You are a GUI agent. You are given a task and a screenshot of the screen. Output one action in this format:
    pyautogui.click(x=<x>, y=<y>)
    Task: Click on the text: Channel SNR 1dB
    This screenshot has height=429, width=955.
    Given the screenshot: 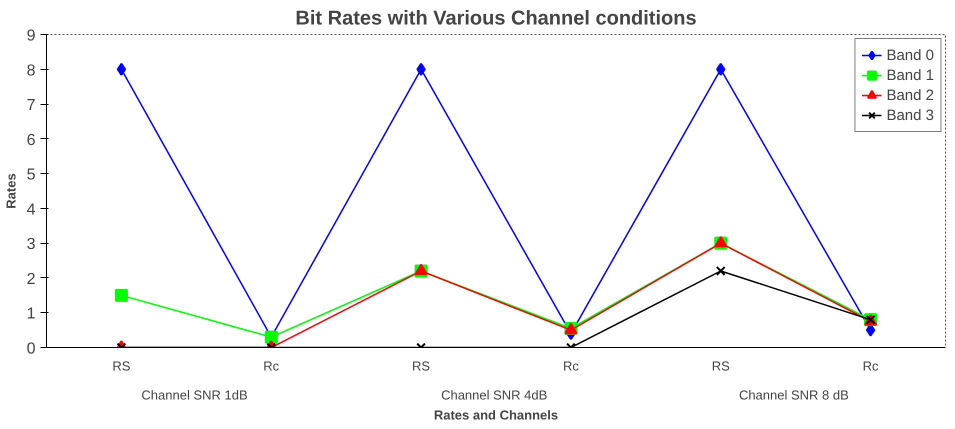 What is the action you would take?
    pyautogui.click(x=194, y=395)
    